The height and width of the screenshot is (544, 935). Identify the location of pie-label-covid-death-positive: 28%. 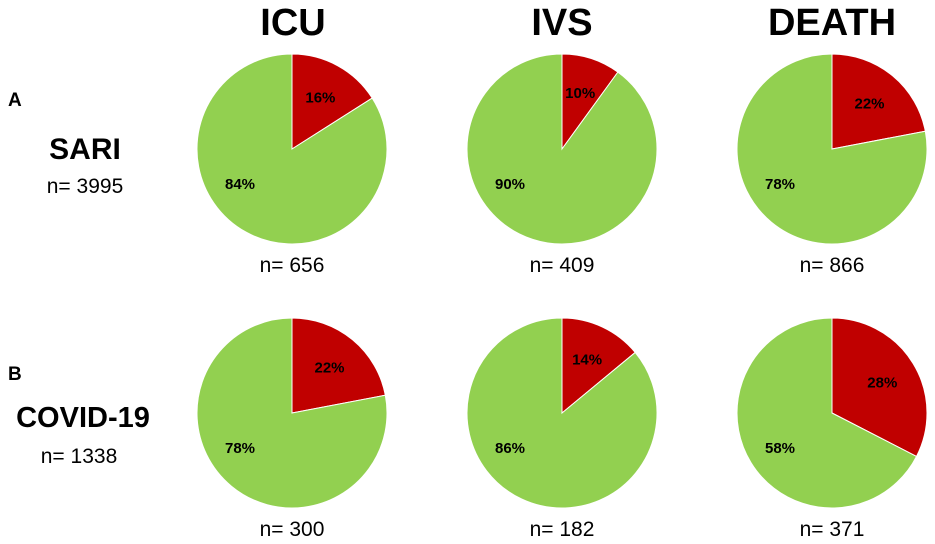
(882, 382).